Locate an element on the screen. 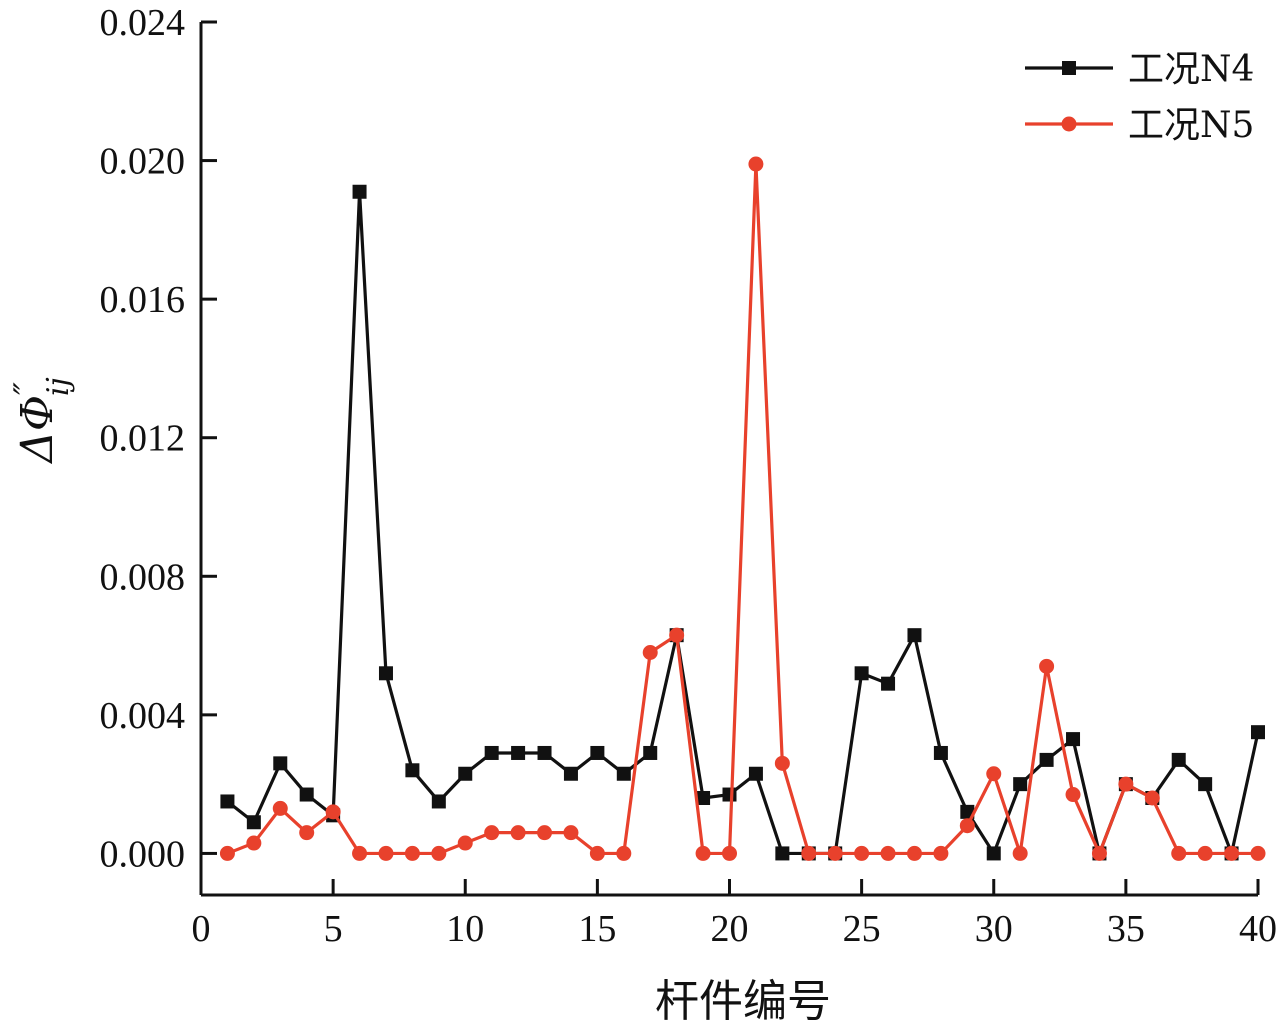  x-tick-label: 0 is located at coordinates (201, 929).